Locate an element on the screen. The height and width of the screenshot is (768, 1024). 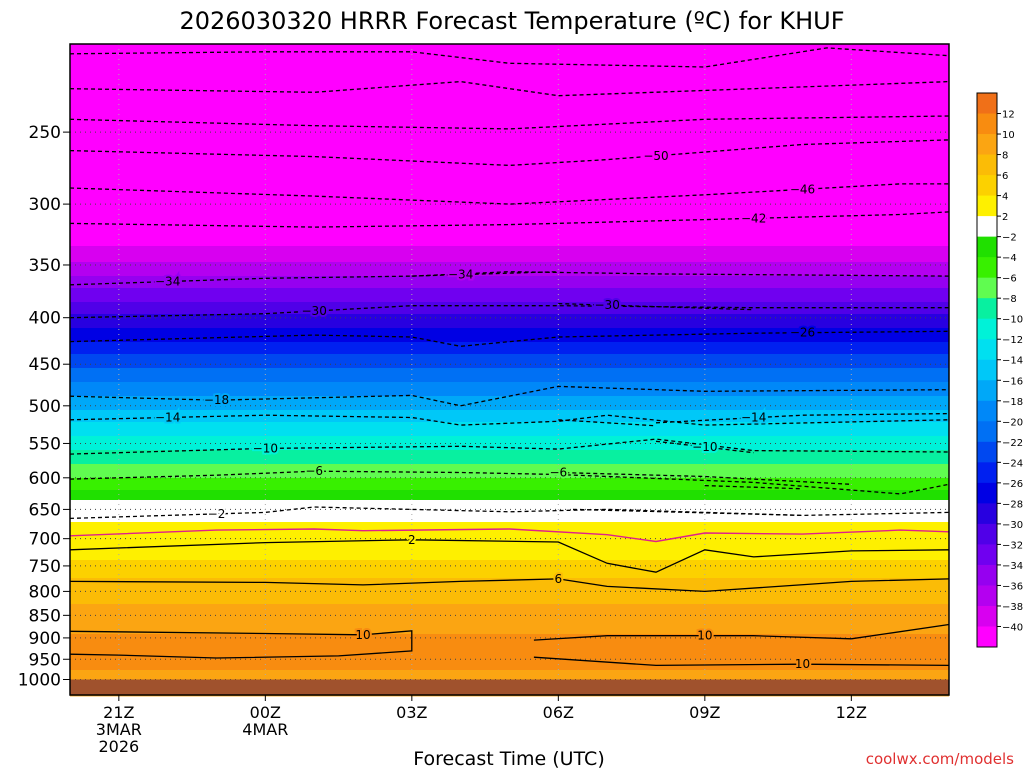
contour-label: −2 is located at coordinates (217, 514).